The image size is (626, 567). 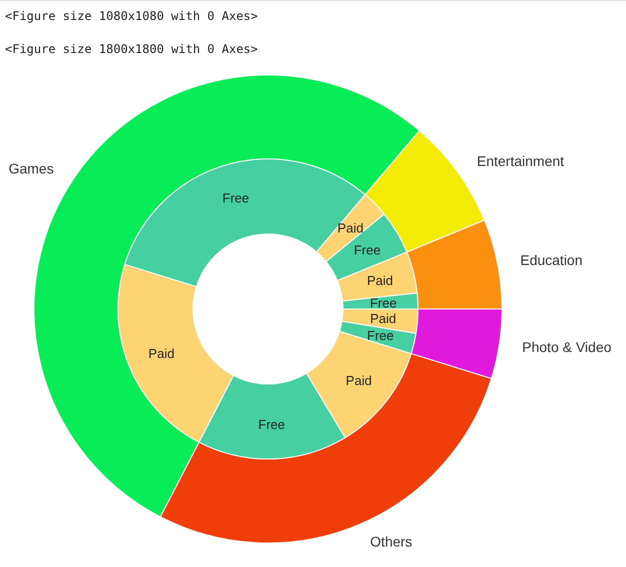 I want to click on slice-label: Games, so click(x=31, y=168).